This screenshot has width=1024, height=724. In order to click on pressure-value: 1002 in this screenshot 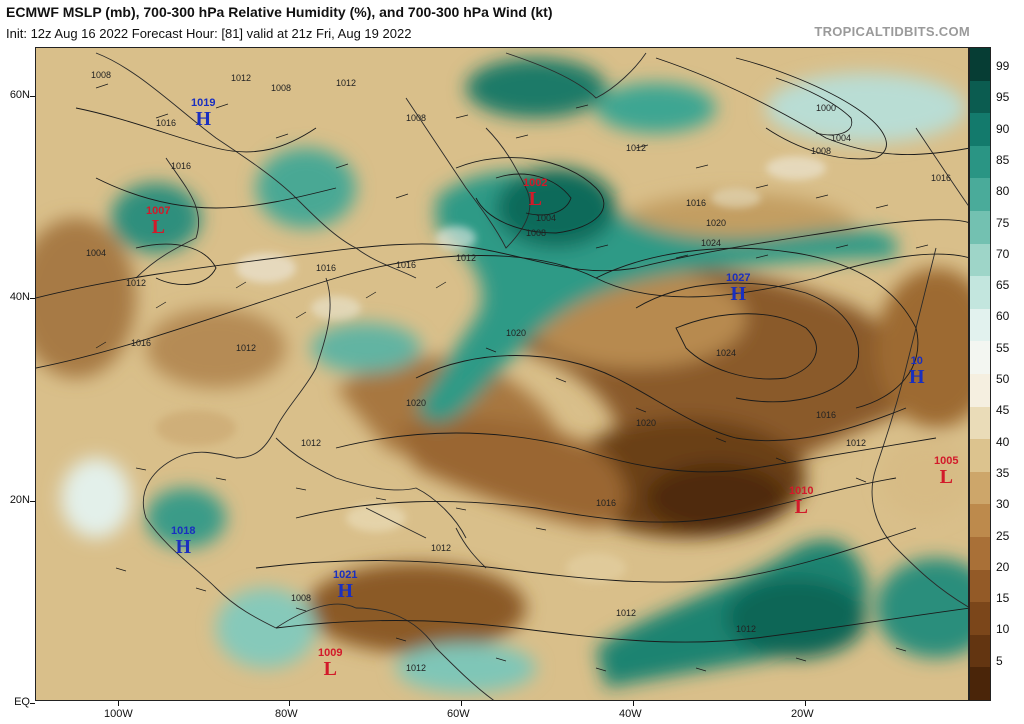, I will do `click(535, 183)`.